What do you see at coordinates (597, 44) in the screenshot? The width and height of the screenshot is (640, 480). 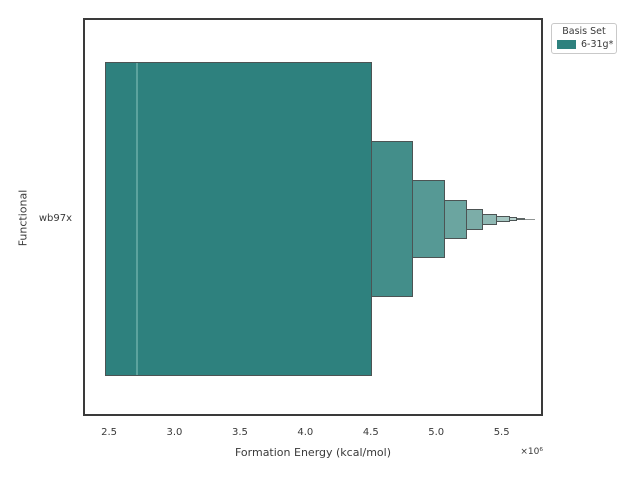 I see `legend-entry-label: 6-31g*` at bounding box center [597, 44].